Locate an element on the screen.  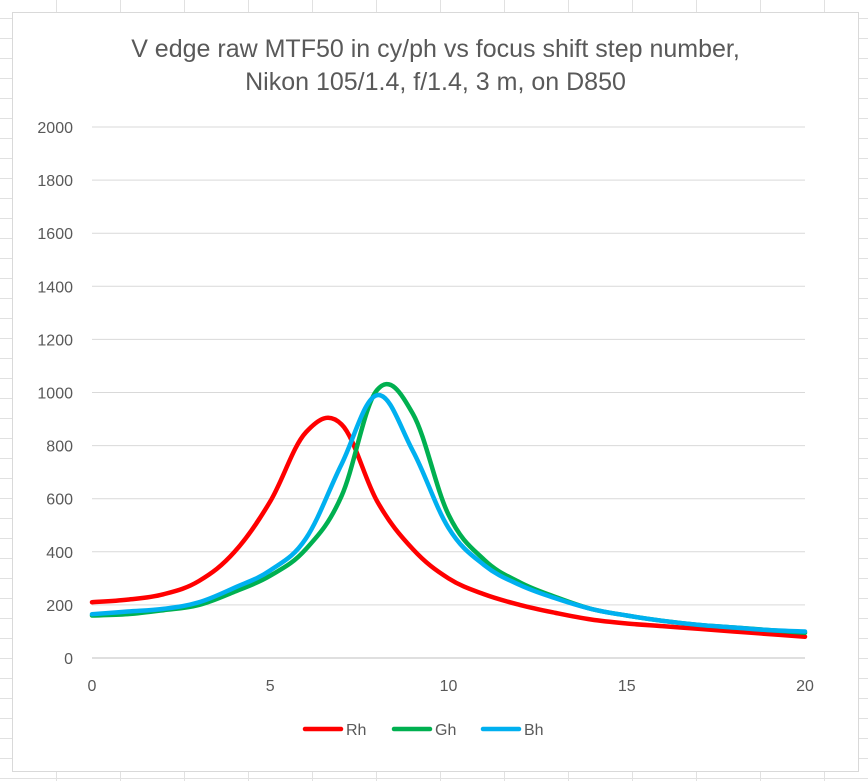
x-tick-label-0: 0 is located at coordinates (92, 686).